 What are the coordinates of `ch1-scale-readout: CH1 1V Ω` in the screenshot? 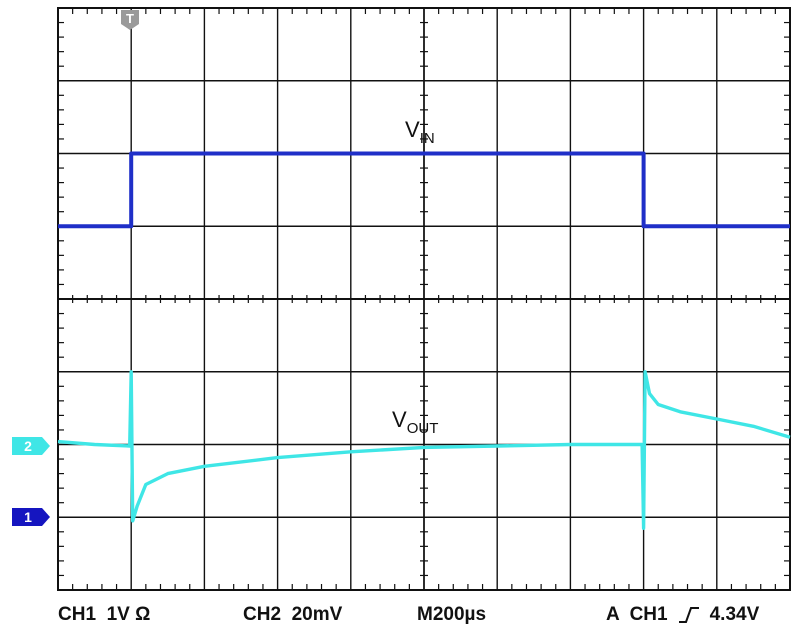 It's located at (104, 614).